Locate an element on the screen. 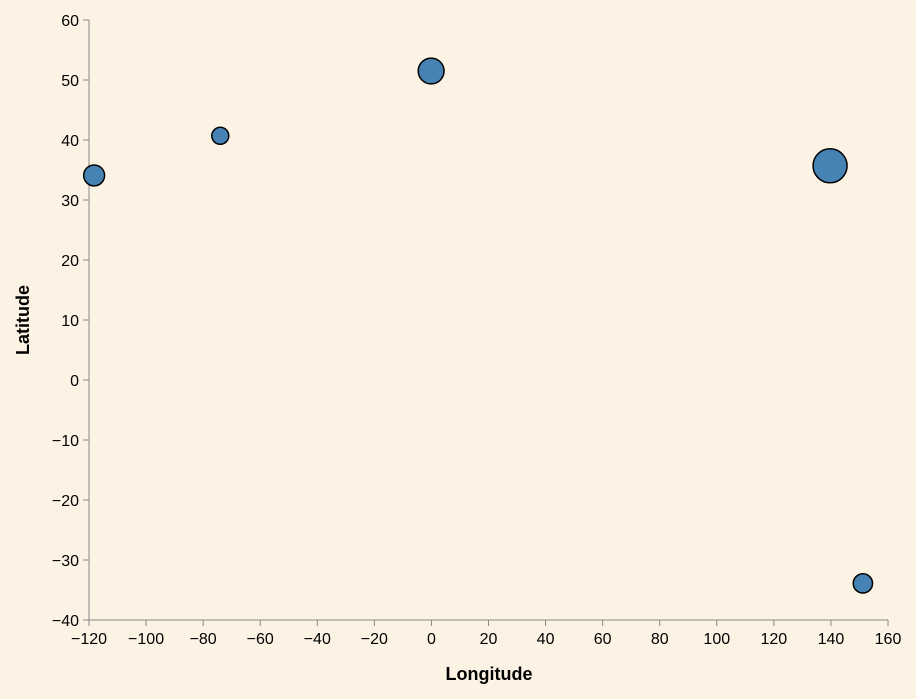 The image size is (916, 699). x-tick-label: −60 is located at coordinates (260, 639).